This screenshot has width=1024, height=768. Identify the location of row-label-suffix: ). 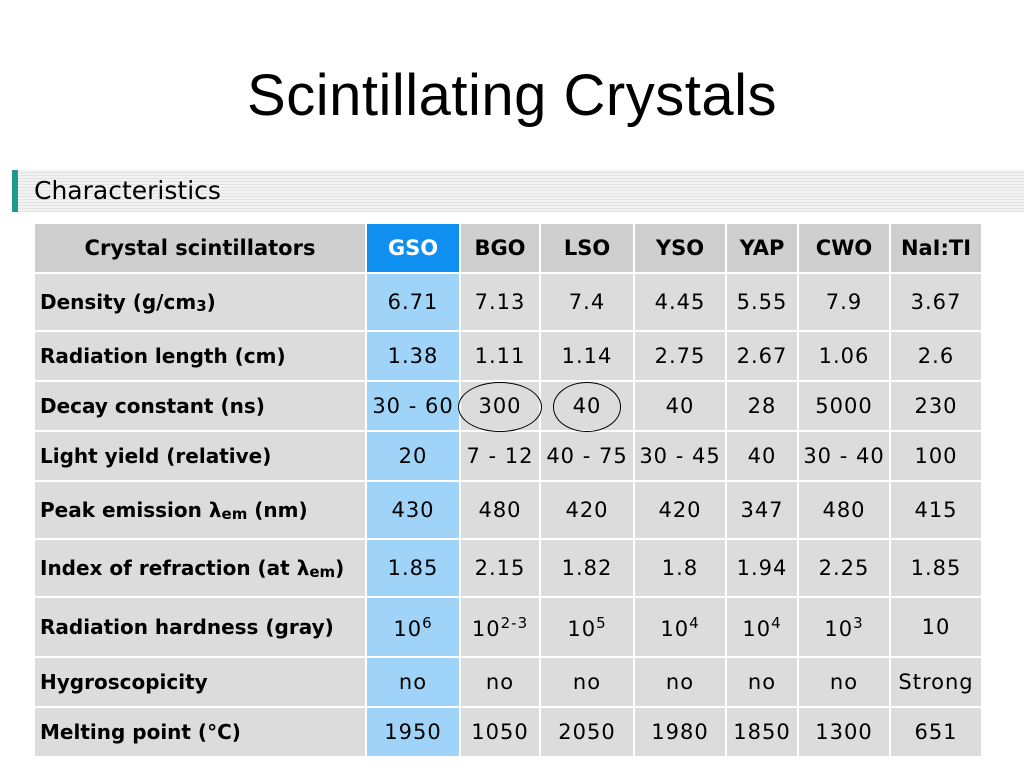
(340, 567).